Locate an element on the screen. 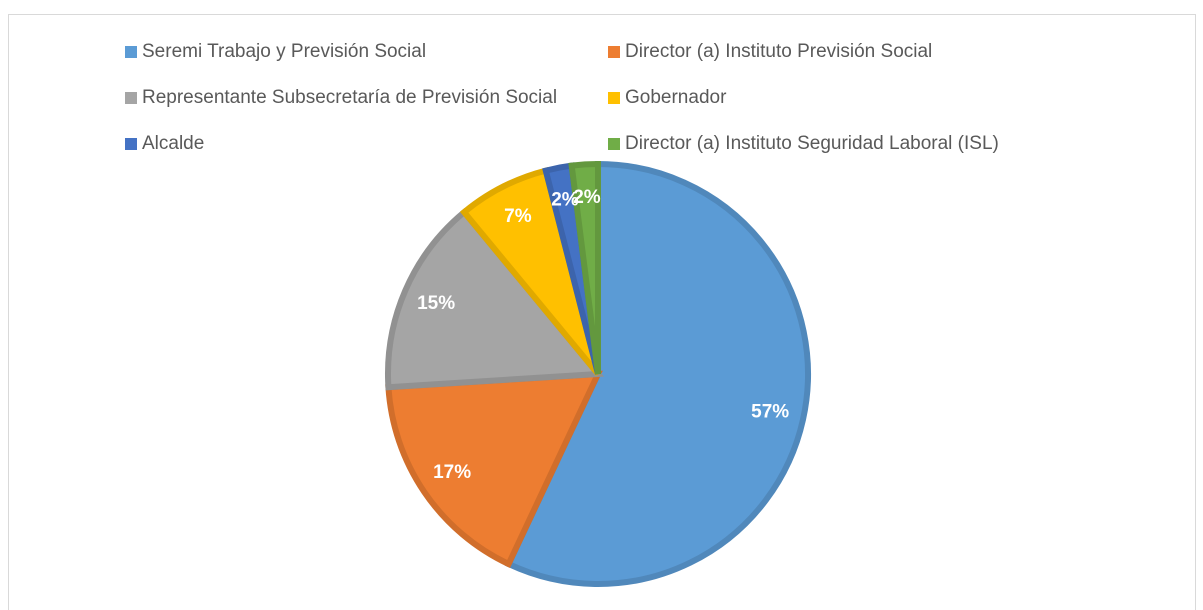 The height and width of the screenshot is (610, 1203). data-label: 17% is located at coordinates (452, 472).